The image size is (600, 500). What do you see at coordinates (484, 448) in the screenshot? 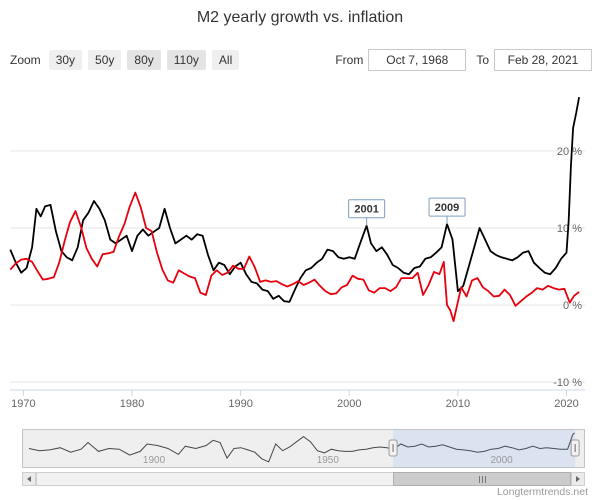
I see `navigator-selected-range` at bounding box center [484, 448].